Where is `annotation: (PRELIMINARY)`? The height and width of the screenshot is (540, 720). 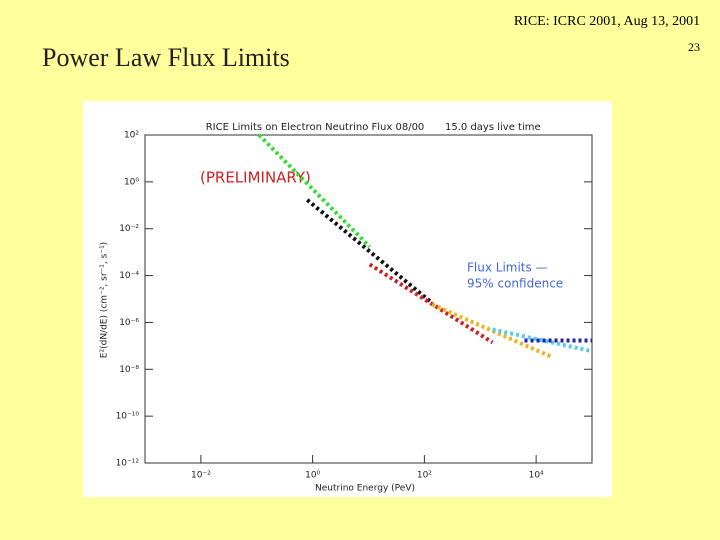 annotation: (PRELIMINARY) is located at coordinates (255, 178).